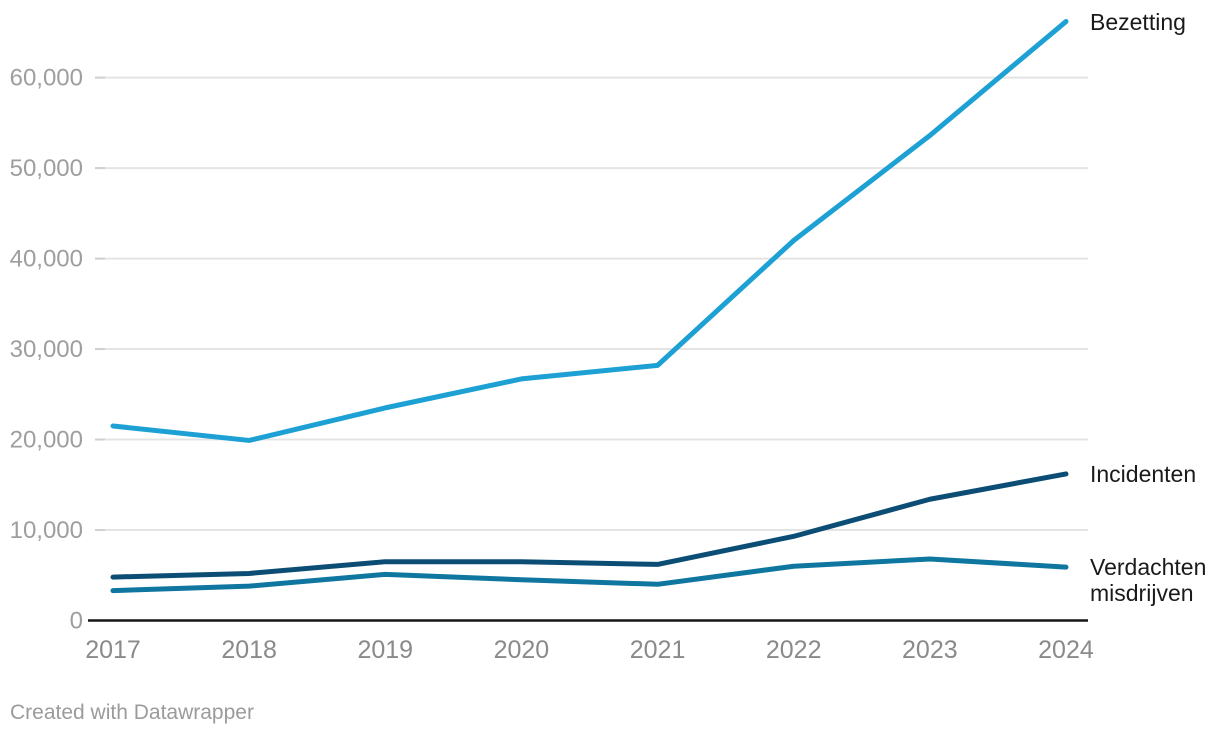 Image resolution: width=1220 pixels, height=738 pixels. I want to click on series-label-verdachten-misdrijven: Verdachten misdrijven, so click(1148, 580).